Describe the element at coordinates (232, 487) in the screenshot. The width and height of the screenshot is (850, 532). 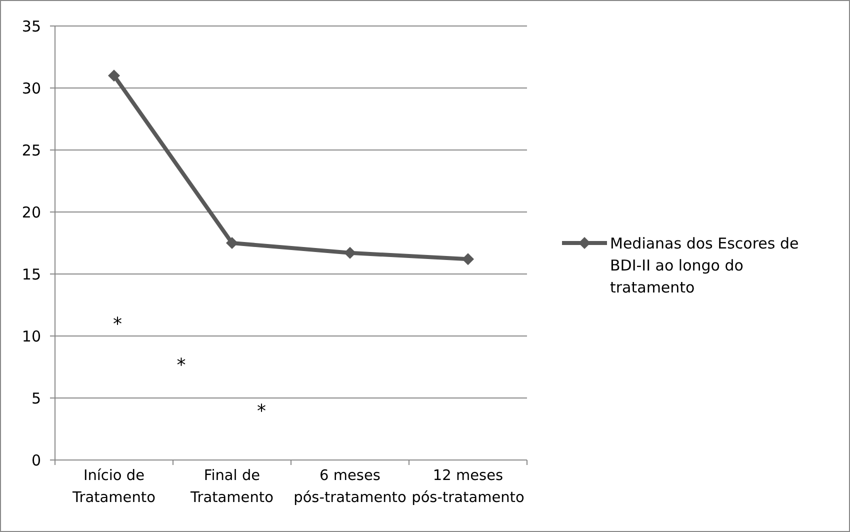
I see `x-tick-label: Final de Tratamento` at that location.